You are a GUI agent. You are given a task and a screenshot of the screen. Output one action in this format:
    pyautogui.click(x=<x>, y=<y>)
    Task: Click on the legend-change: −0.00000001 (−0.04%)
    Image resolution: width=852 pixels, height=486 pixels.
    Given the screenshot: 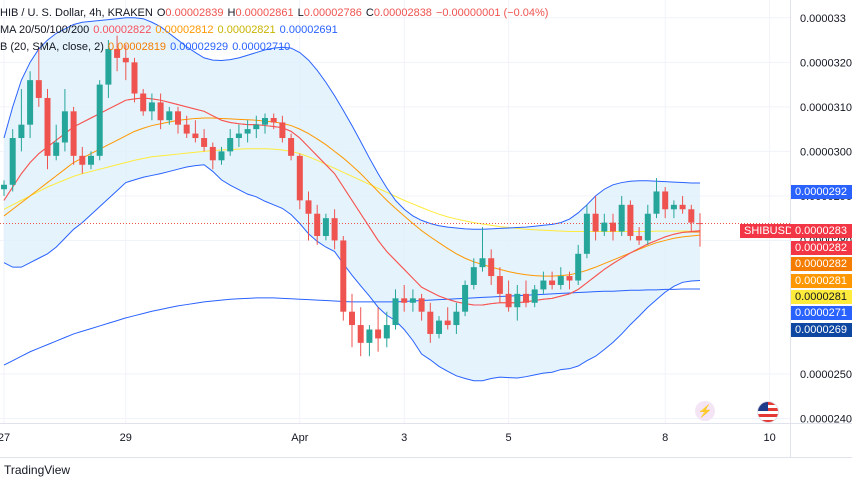 What is the action you would take?
    pyautogui.click(x=492, y=13)
    